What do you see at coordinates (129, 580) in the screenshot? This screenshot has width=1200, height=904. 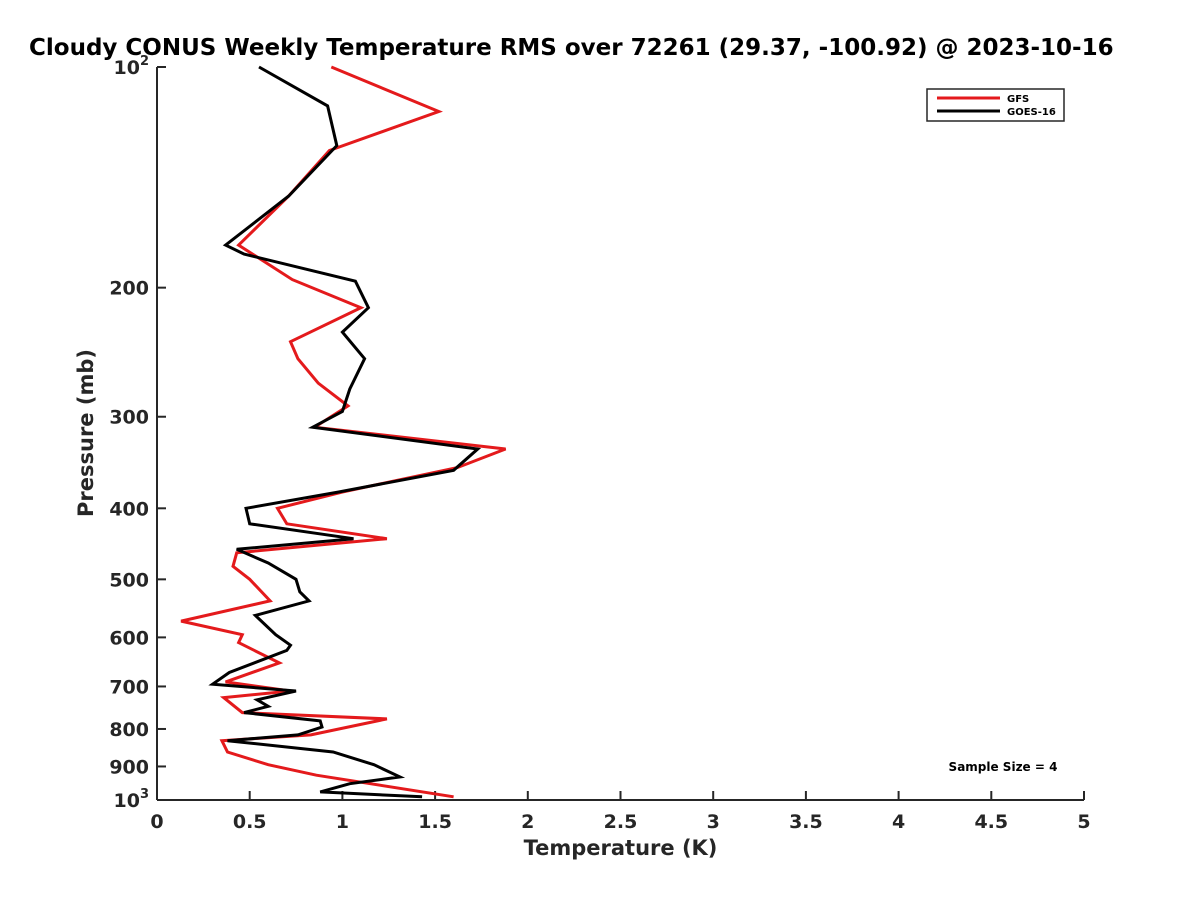 I see `y-tick-label: 500` at bounding box center [129, 580].